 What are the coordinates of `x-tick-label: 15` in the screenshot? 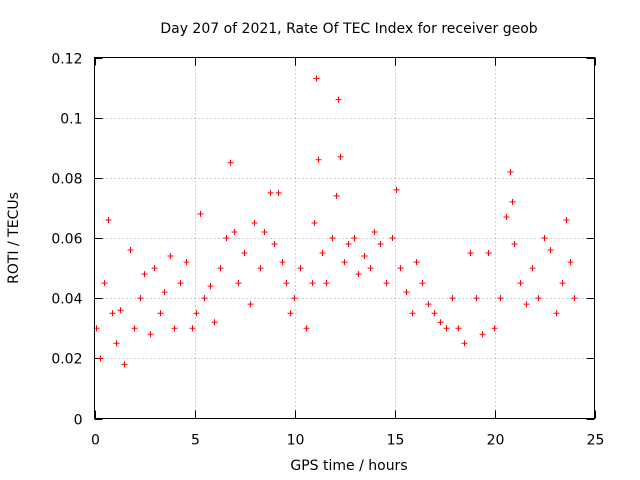 It's located at (396, 441).